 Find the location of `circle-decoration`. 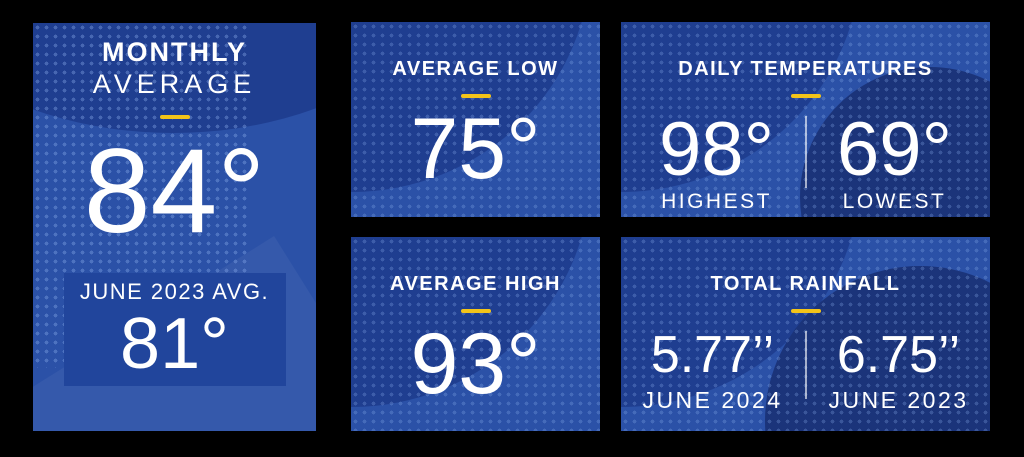

circle-decoration is located at coordinates (174, 78).